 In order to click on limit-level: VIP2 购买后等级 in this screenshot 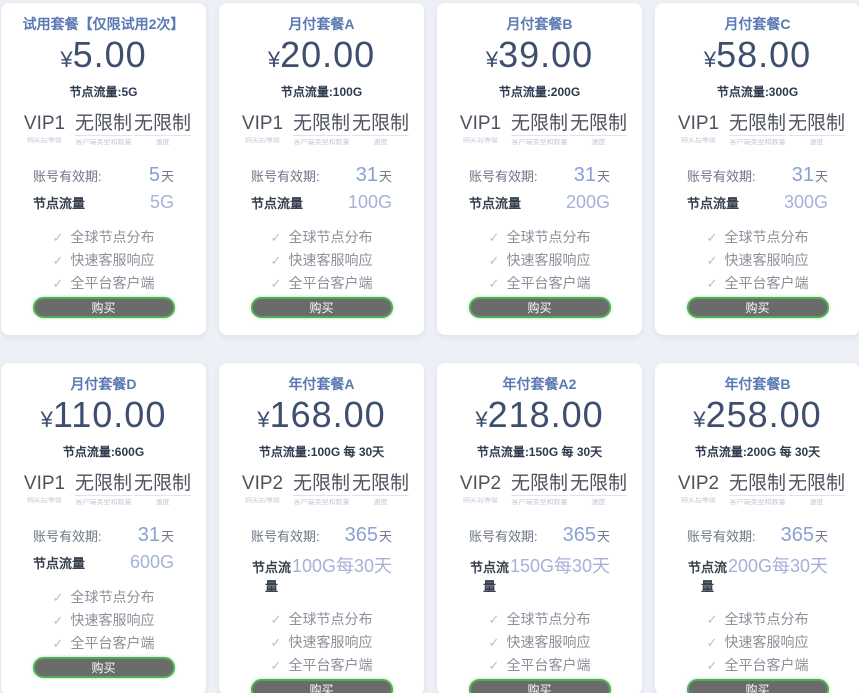, I will do `click(262, 490)`.